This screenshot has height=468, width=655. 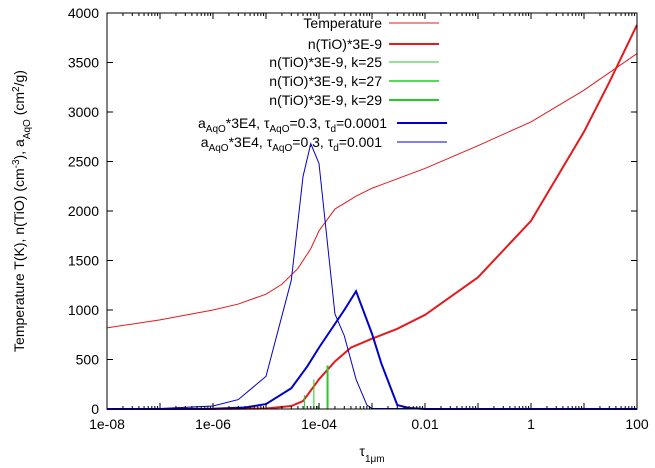 What do you see at coordinates (83, 261) in the screenshot?
I see `y-tick-label: 1500` at bounding box center [83, 261].